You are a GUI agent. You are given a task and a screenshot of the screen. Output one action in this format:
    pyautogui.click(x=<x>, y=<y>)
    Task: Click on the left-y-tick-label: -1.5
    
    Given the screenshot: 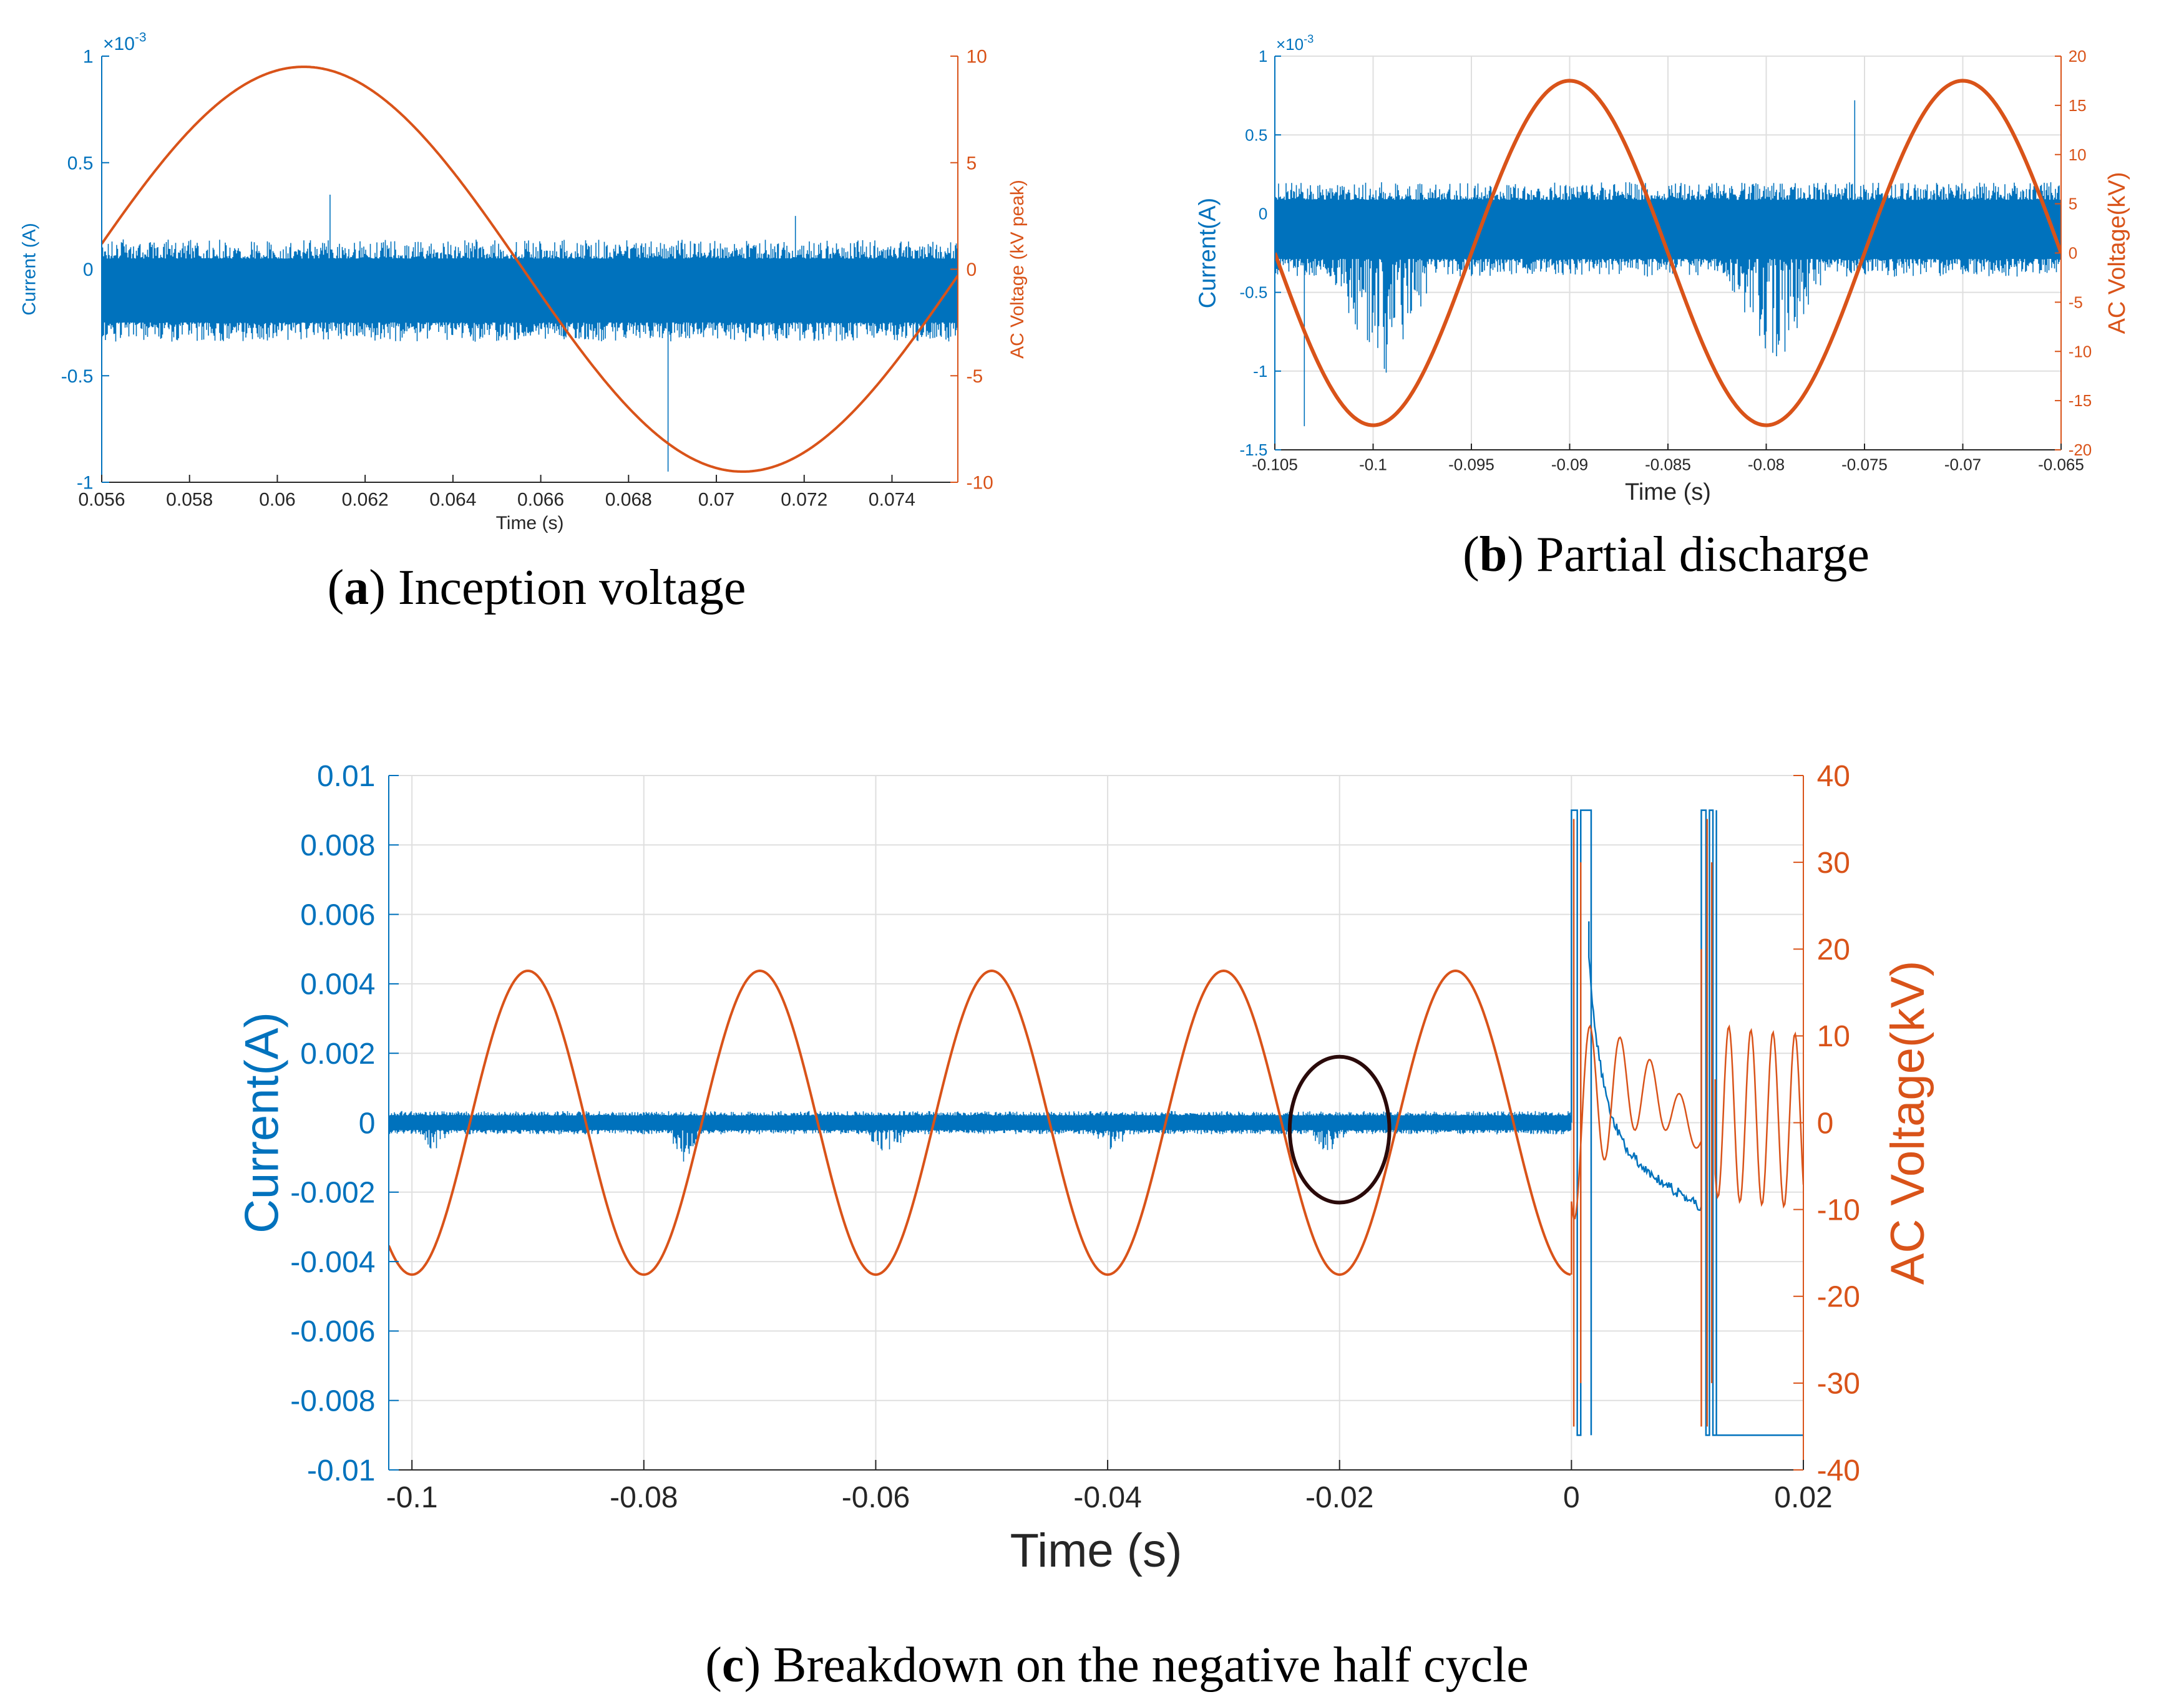 What is the action you would take?
    pyautogui.click(x=1253, y=449)
    